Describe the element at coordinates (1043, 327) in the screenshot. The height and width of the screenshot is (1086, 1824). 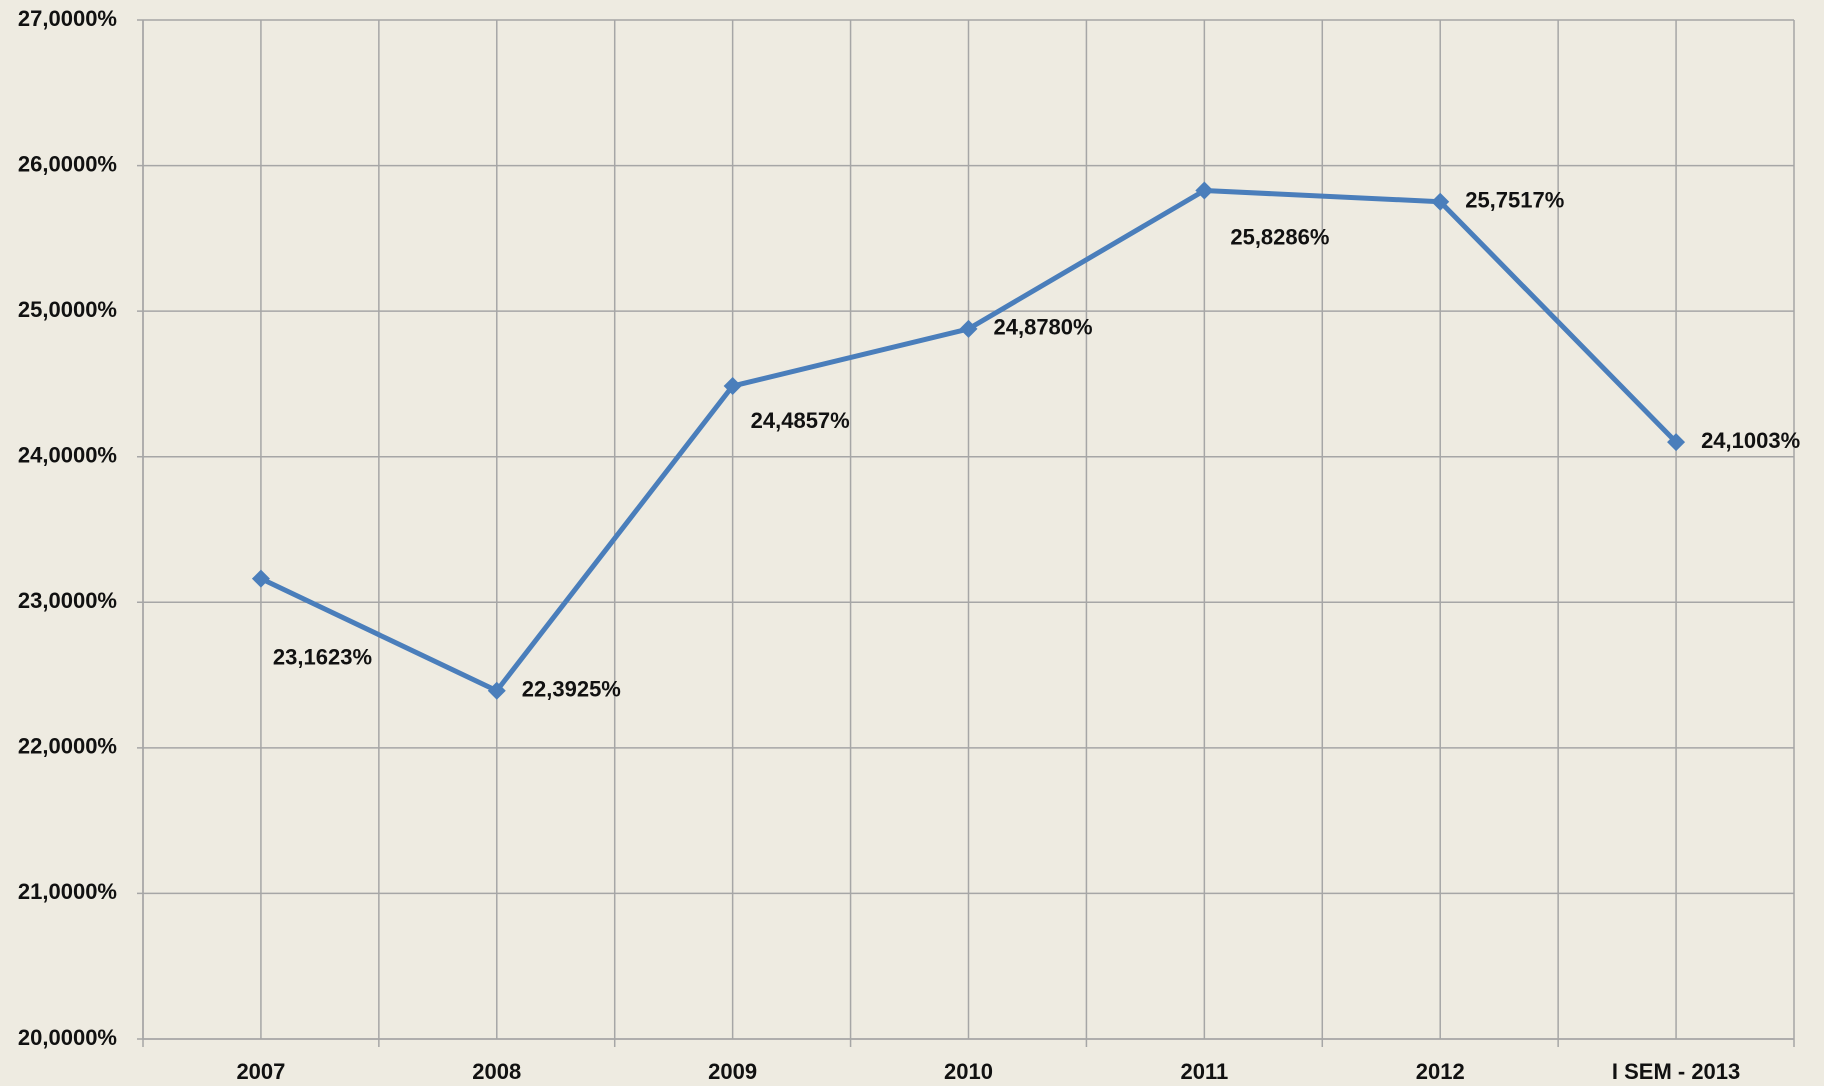
I see `data-label: 24,8780%` at that location.